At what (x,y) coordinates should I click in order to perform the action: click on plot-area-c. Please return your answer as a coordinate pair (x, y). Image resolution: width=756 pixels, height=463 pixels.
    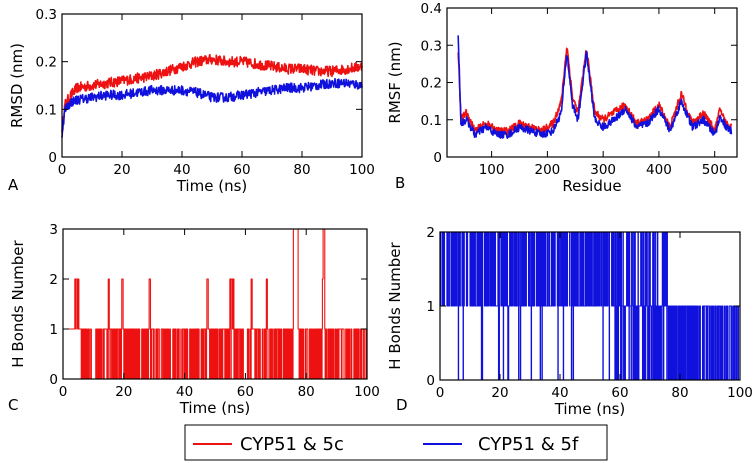
    Looking at the image, I should click on (215, 304).